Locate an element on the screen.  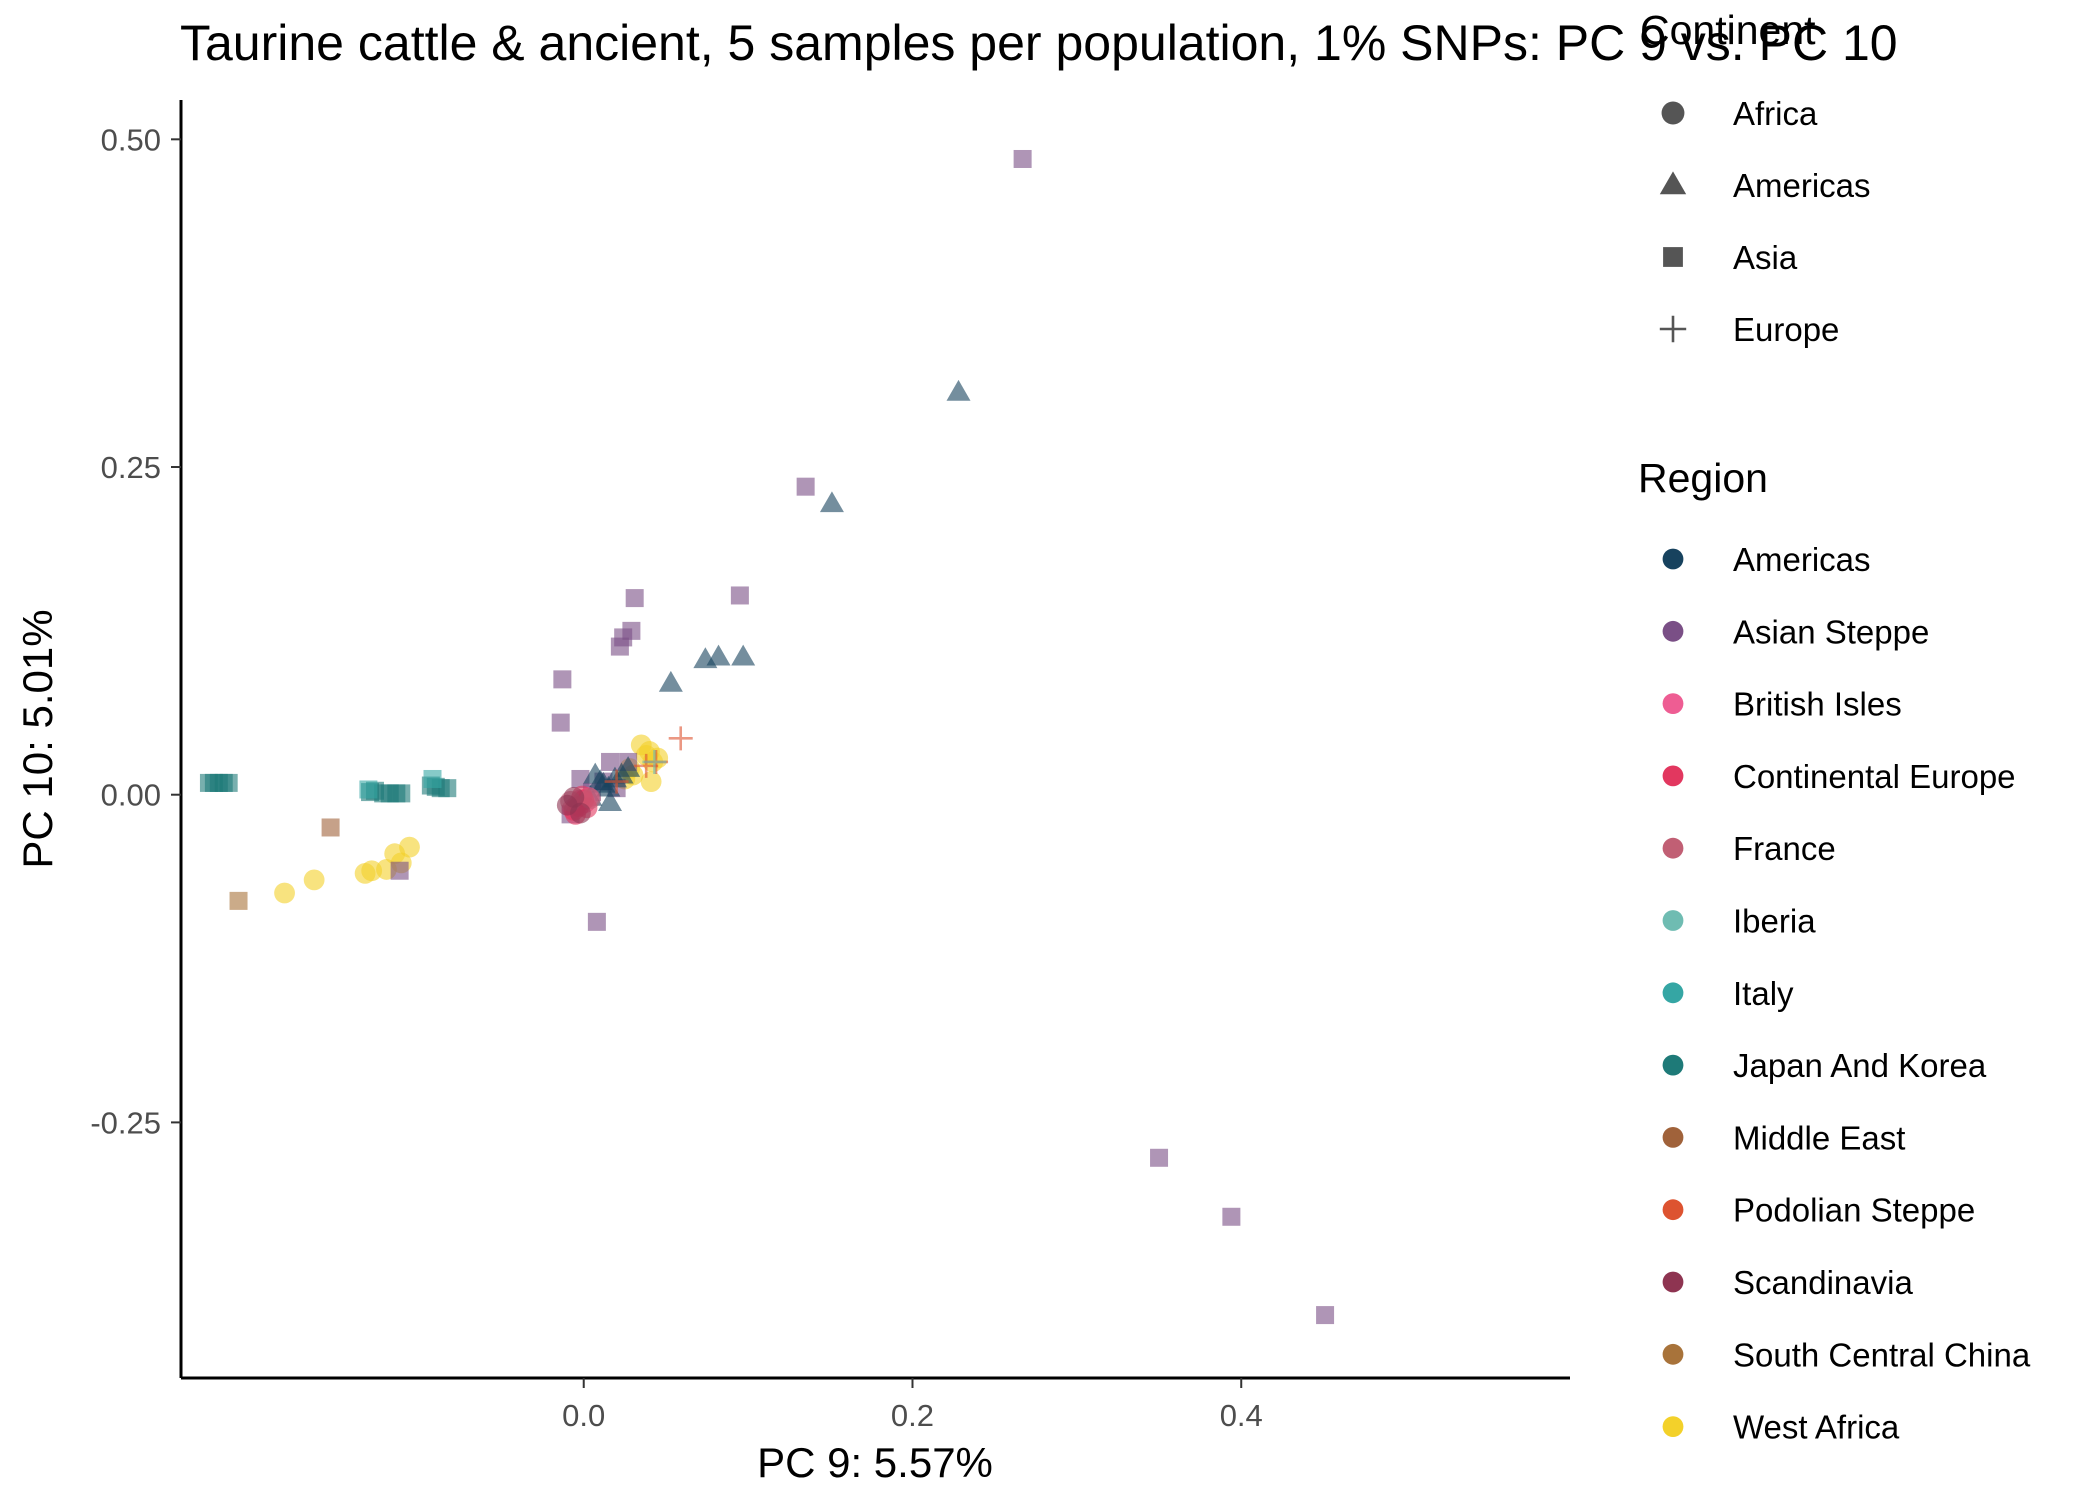
legend-label: Podolian Steppe is located at coordinates (1854, 1210).